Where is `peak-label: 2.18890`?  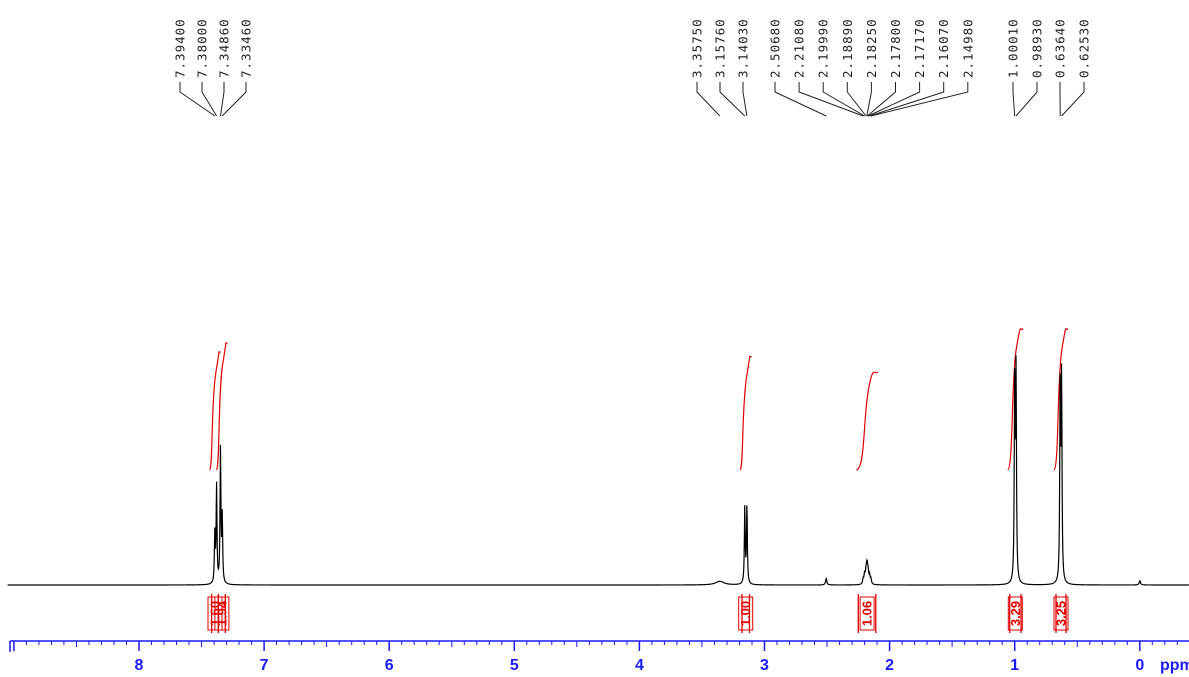
peak-label: 2.18890 is located at coordinates (847, 48).